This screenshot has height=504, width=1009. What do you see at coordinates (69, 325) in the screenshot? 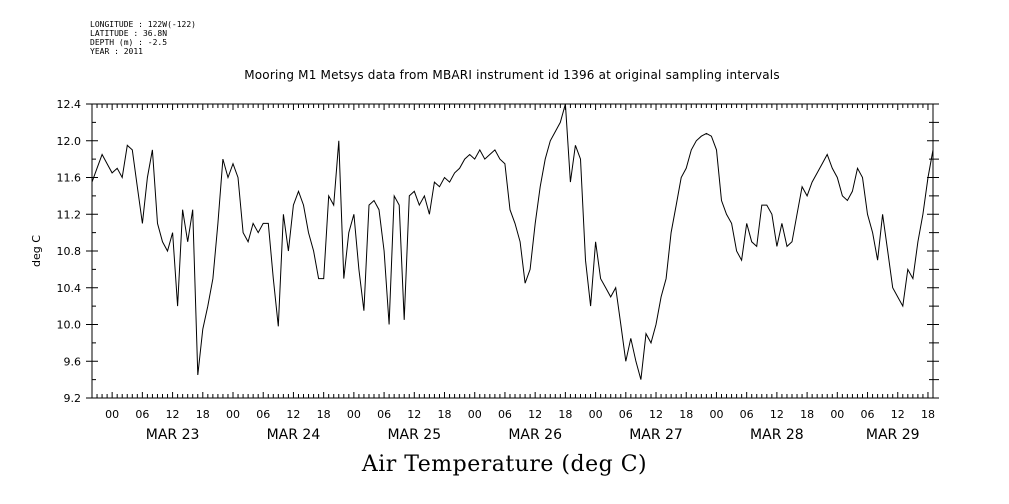
I see `y-tick-label: 10.0` at bounding box center [69, 325].